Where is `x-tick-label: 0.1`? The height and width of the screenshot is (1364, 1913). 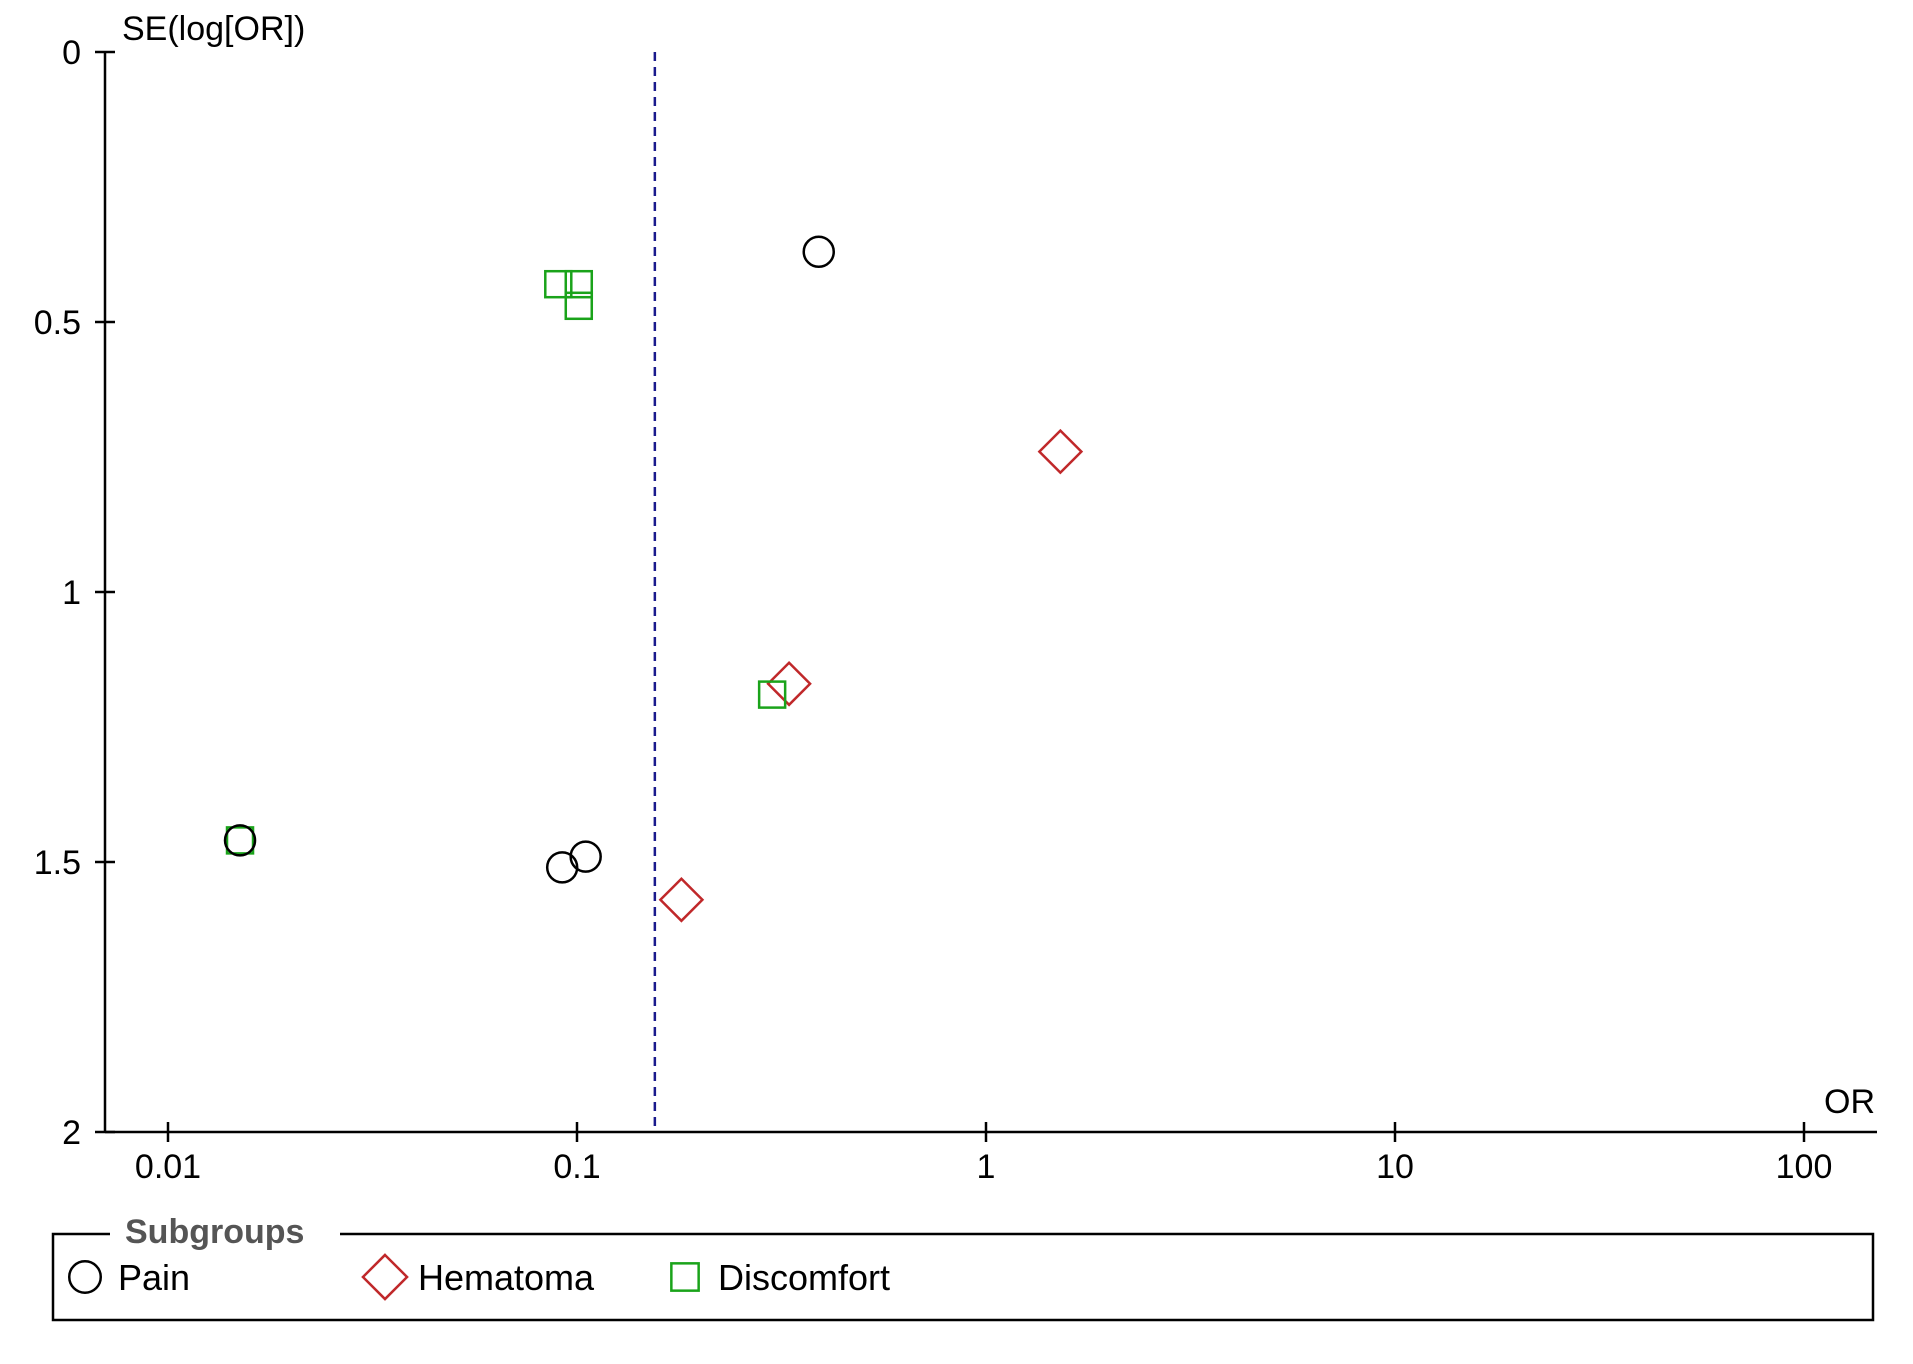
x-tick-label: 0.1 is located at coordinates (576, 1167).